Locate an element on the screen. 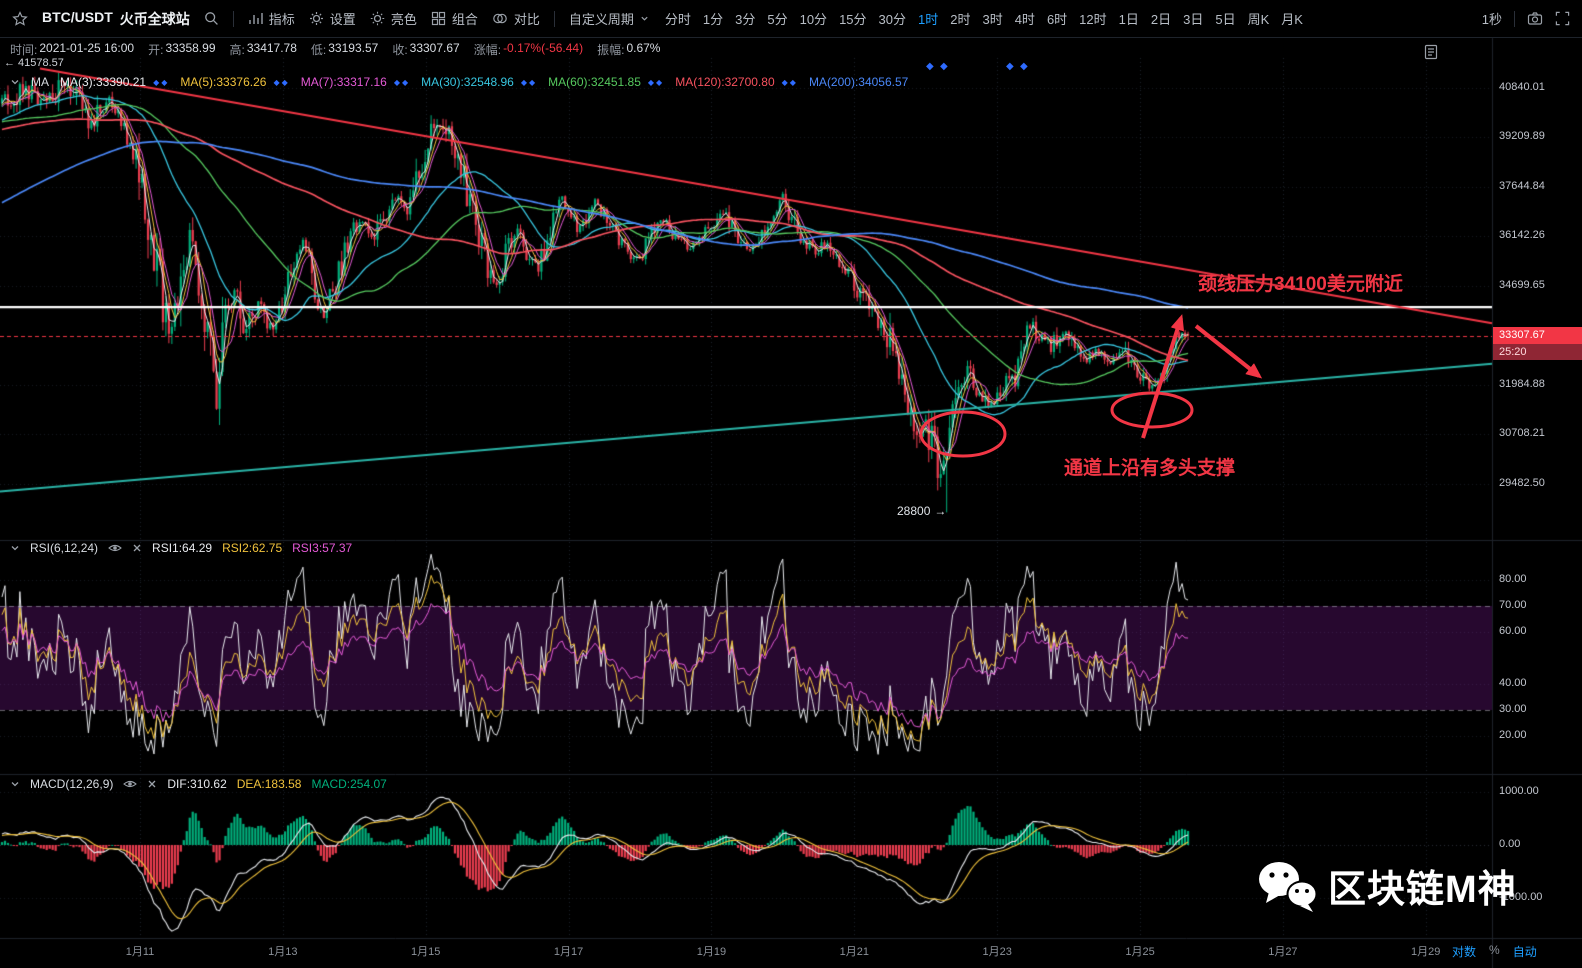 This screenshot has width=1582, height=968. time-axis-label: 1月17 is located at coordinates (568, 952).